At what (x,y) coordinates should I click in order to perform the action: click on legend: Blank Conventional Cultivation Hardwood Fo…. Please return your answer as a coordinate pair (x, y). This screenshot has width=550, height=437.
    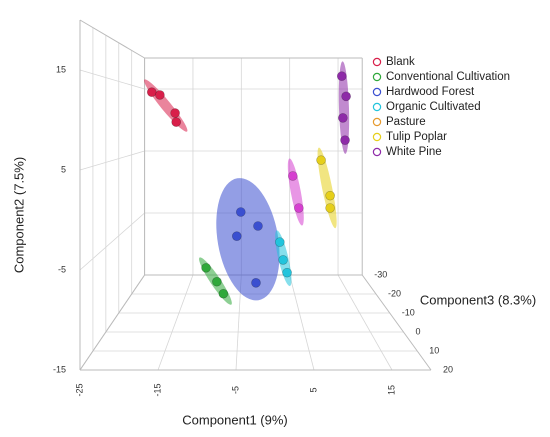
    Looking at the image, I should click on (441, 107).